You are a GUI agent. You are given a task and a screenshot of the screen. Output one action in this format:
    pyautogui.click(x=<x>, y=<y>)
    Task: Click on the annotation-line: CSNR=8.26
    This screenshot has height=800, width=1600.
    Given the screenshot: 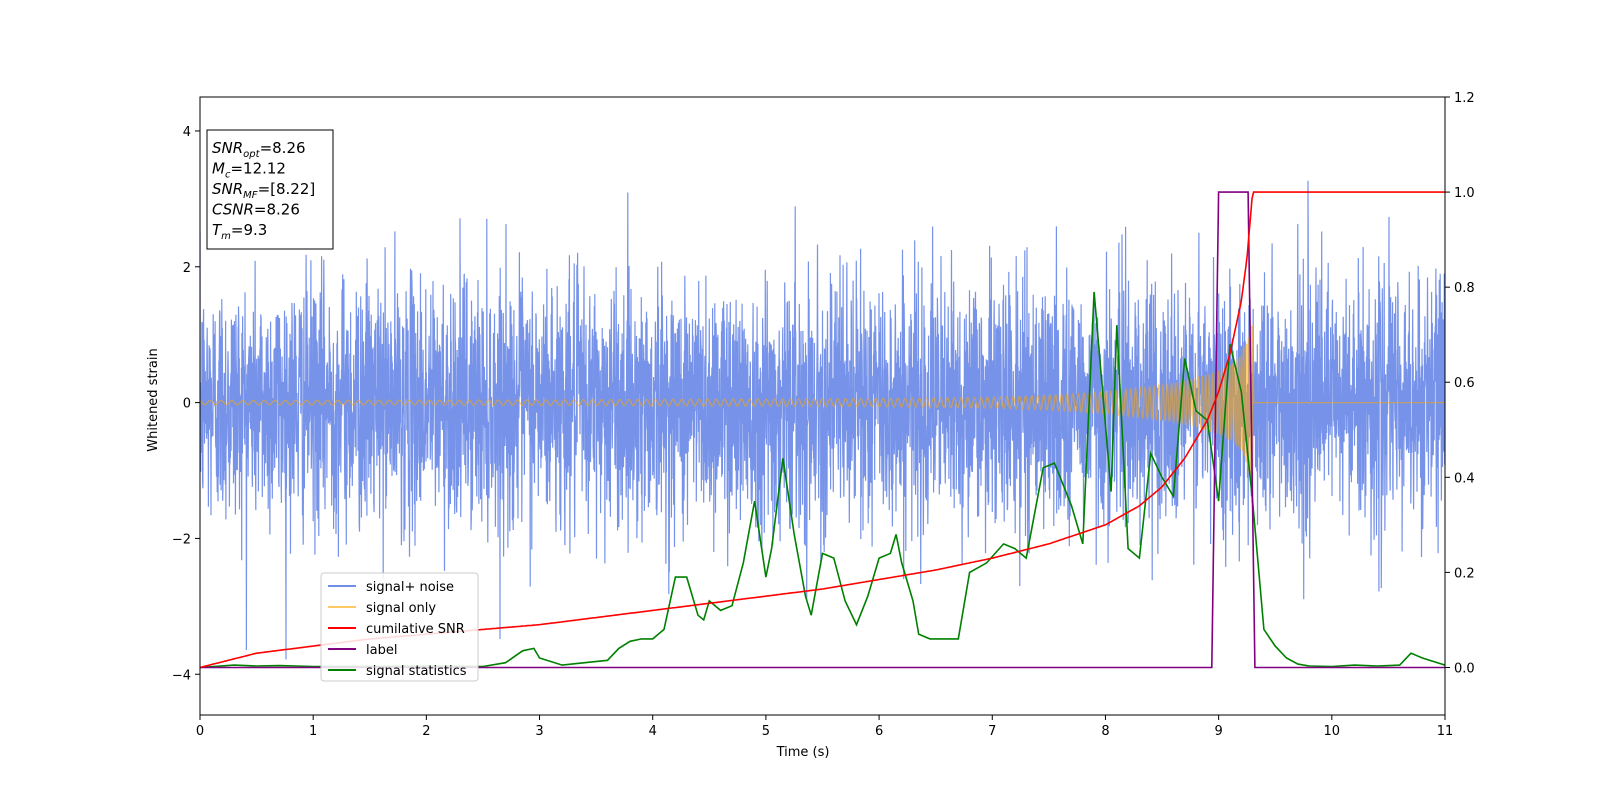 What is the action you would take?
    pyautogui.click(x=256, y=210)
    